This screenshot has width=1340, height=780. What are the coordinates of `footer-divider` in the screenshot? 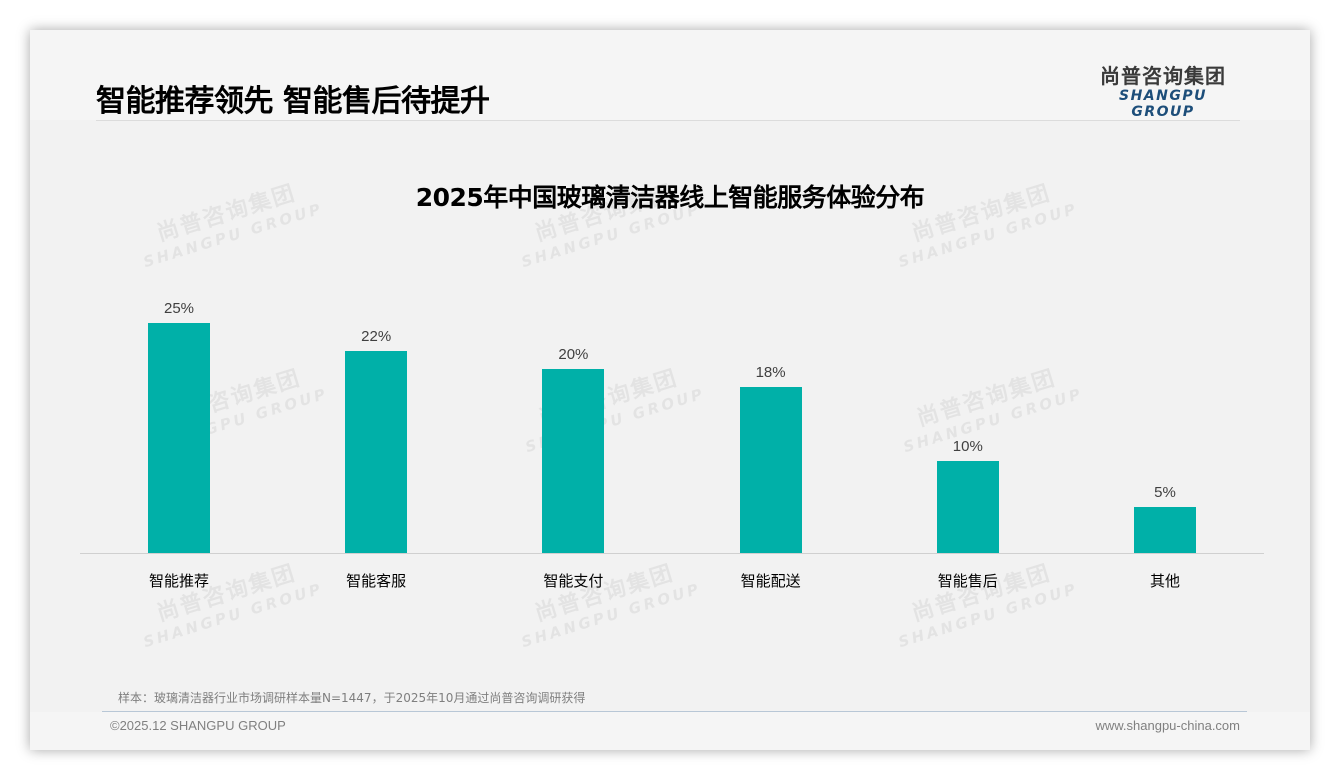 It's located at (674, 711).